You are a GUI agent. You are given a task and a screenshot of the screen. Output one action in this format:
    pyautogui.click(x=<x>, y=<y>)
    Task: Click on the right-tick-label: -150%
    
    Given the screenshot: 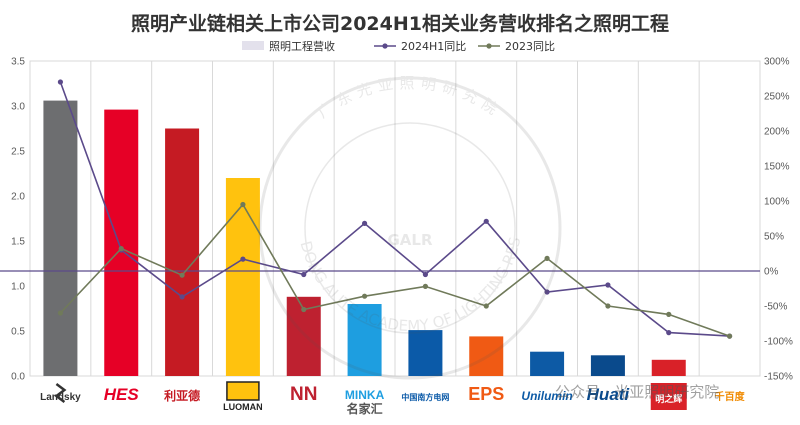 What is the action you would take?
    pyautogui.click(x=778, y=377)
    